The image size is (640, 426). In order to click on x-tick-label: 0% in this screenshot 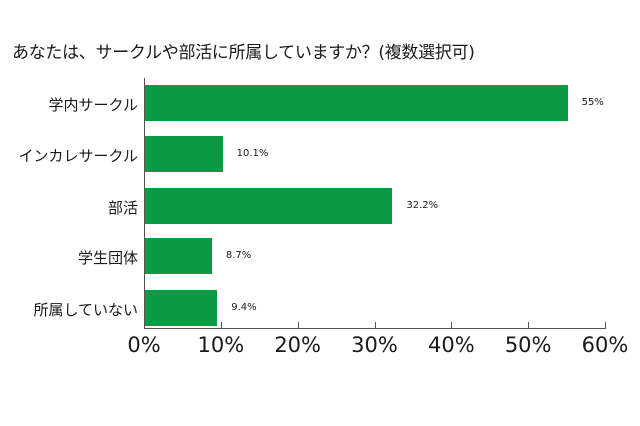, I will do `click(144, 345)`.